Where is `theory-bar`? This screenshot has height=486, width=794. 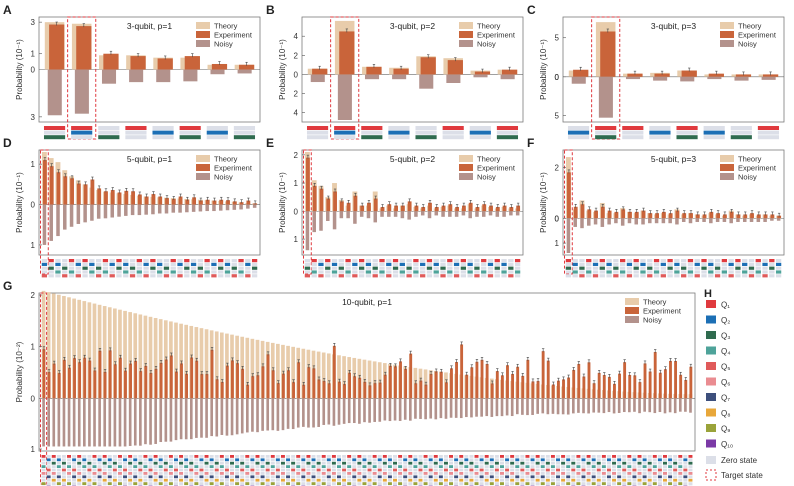 theory-bar is located at coordinates (186, 361).